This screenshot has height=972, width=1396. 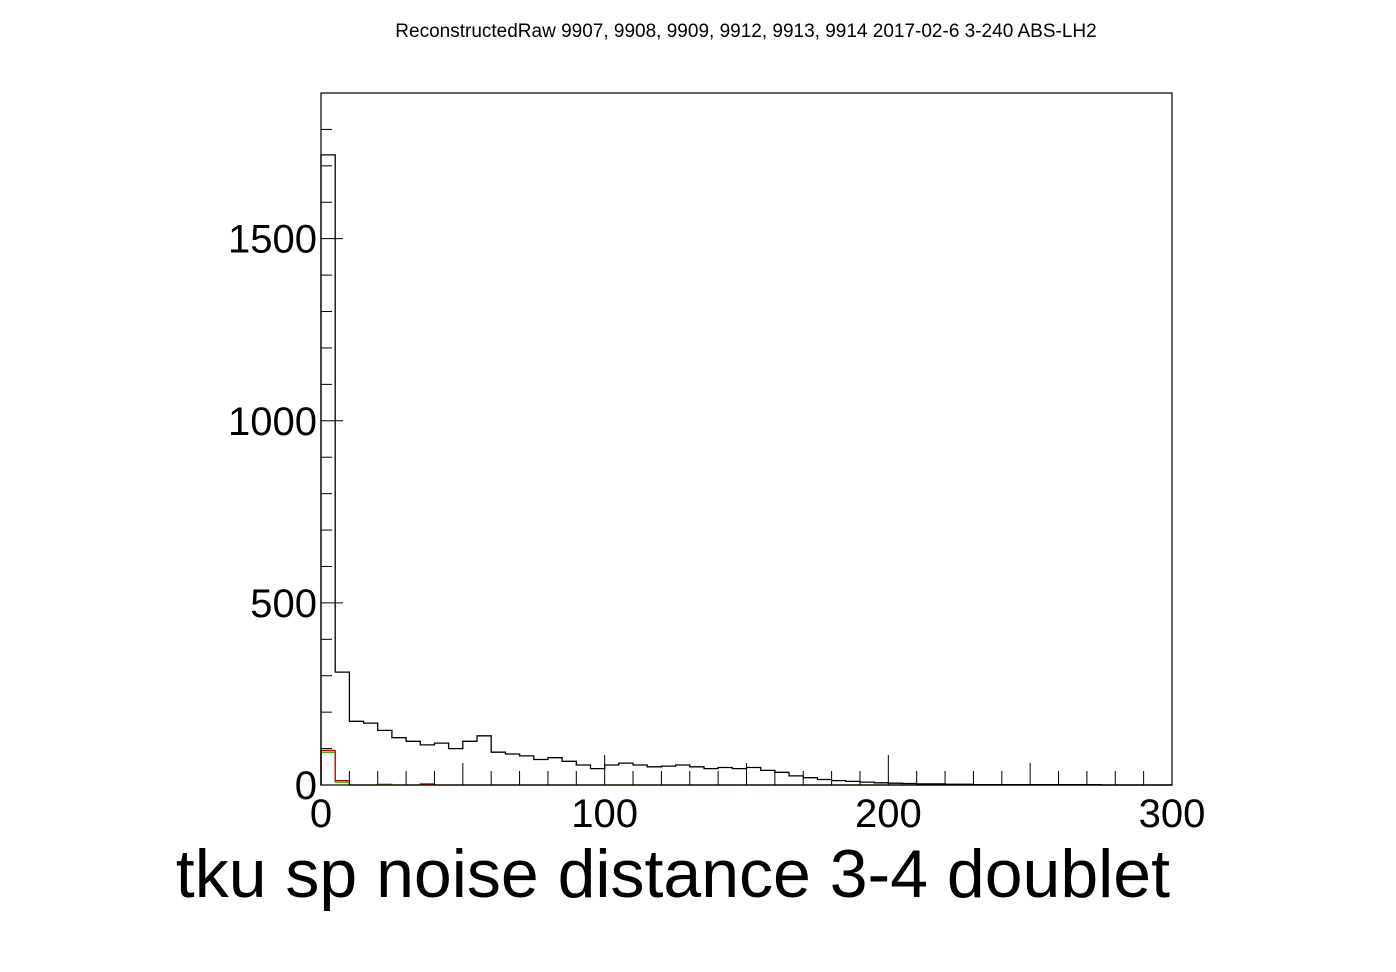 I want to click on x-tick-label: 300, so click(x=1172, y=814).